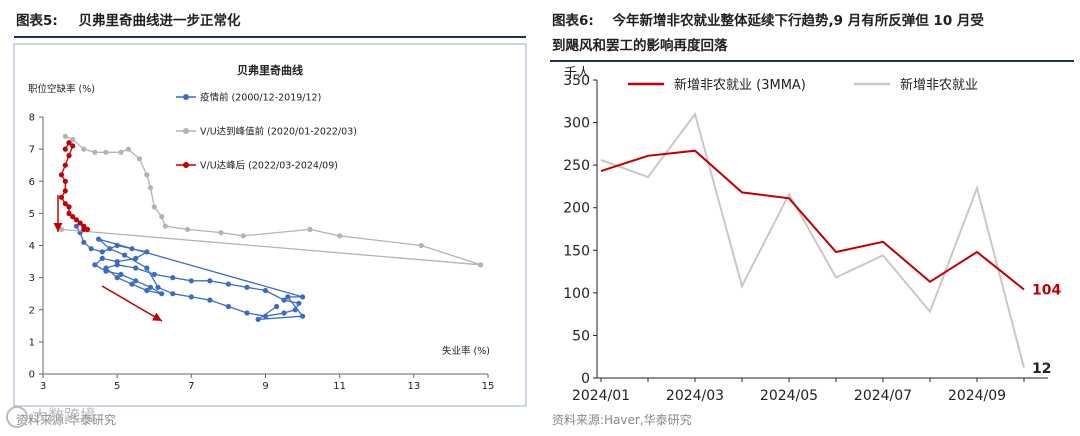 The image size is (1080, 436). I want to click on y-tick-label: 3, so click(32, 278).